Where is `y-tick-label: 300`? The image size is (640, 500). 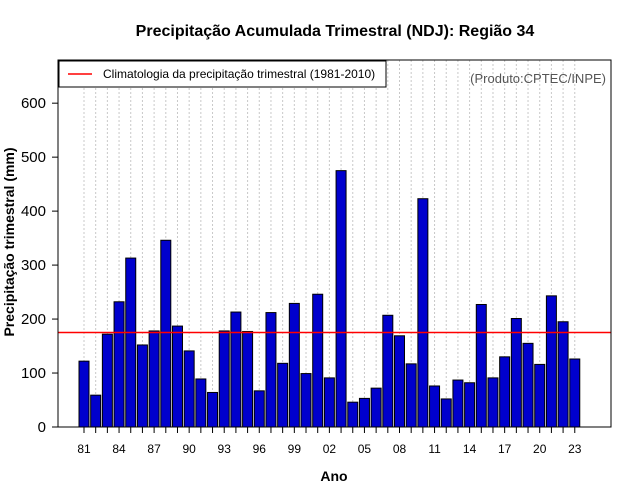
y-tick-label: 300 is located at coordinates (33, 265).